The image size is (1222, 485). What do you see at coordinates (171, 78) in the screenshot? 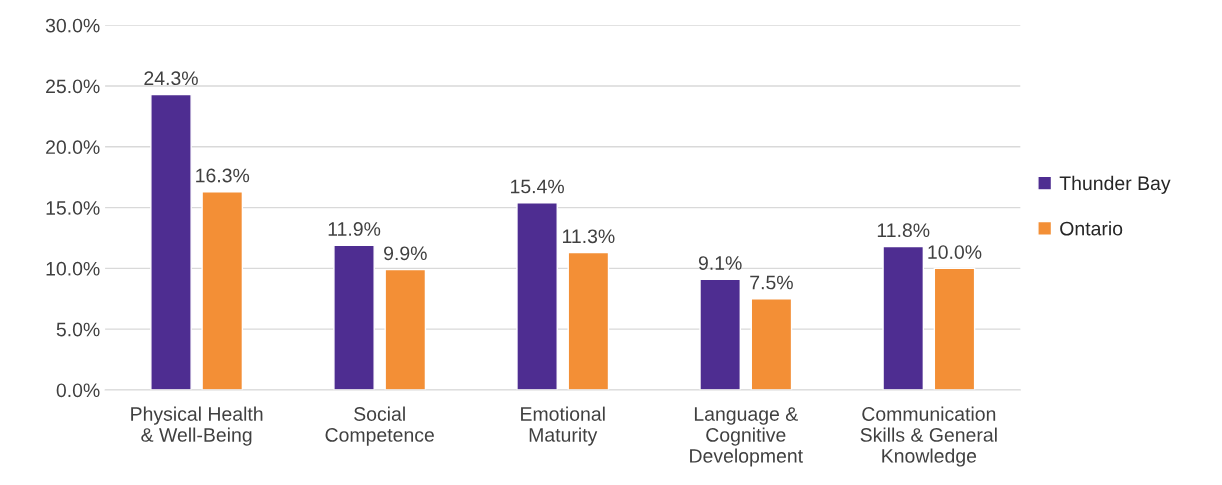
I see `data-label: 24.3%` at bounding box center [171, 78].